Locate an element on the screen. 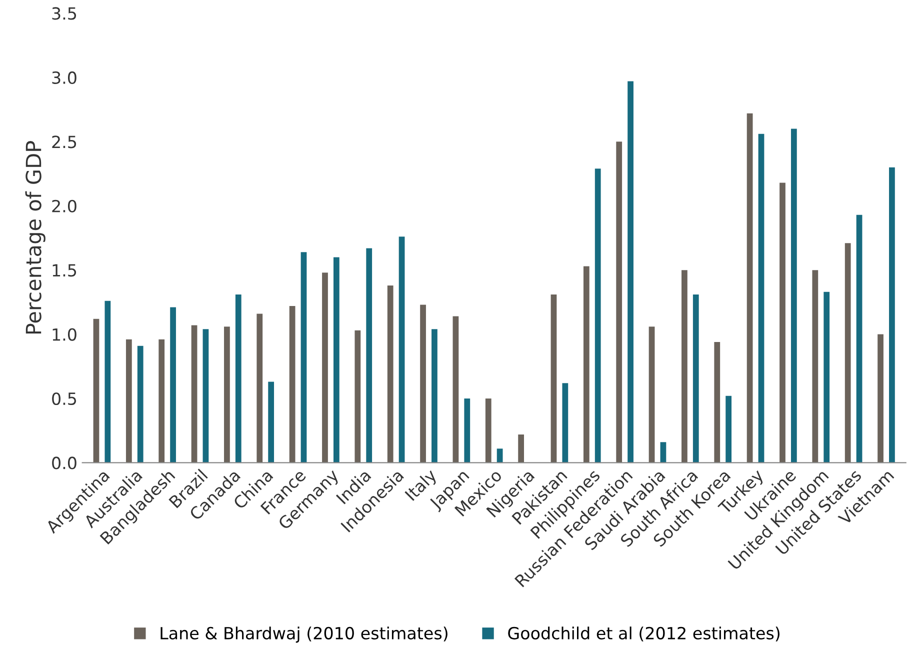  y-tick-label: 2.5 is located at coordinates (64, 142).